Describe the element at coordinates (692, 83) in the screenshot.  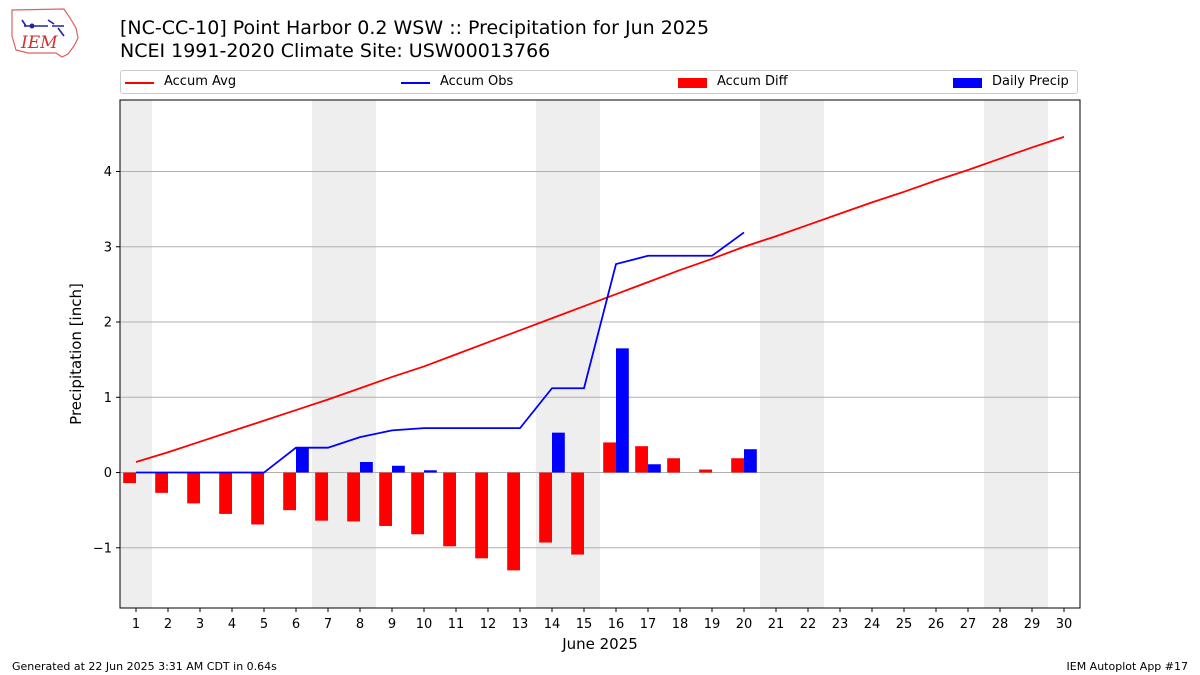
I see `legend-swatch-accum-diff` at that location.